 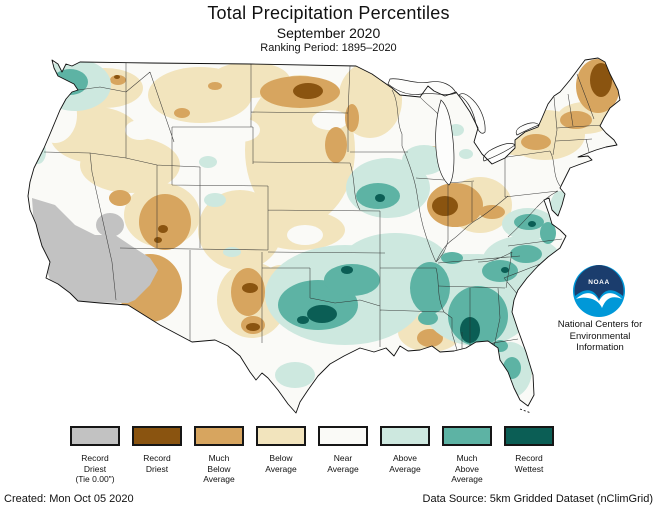 I want to click on legend-label: Record Driest, so click(x=157, y=463).